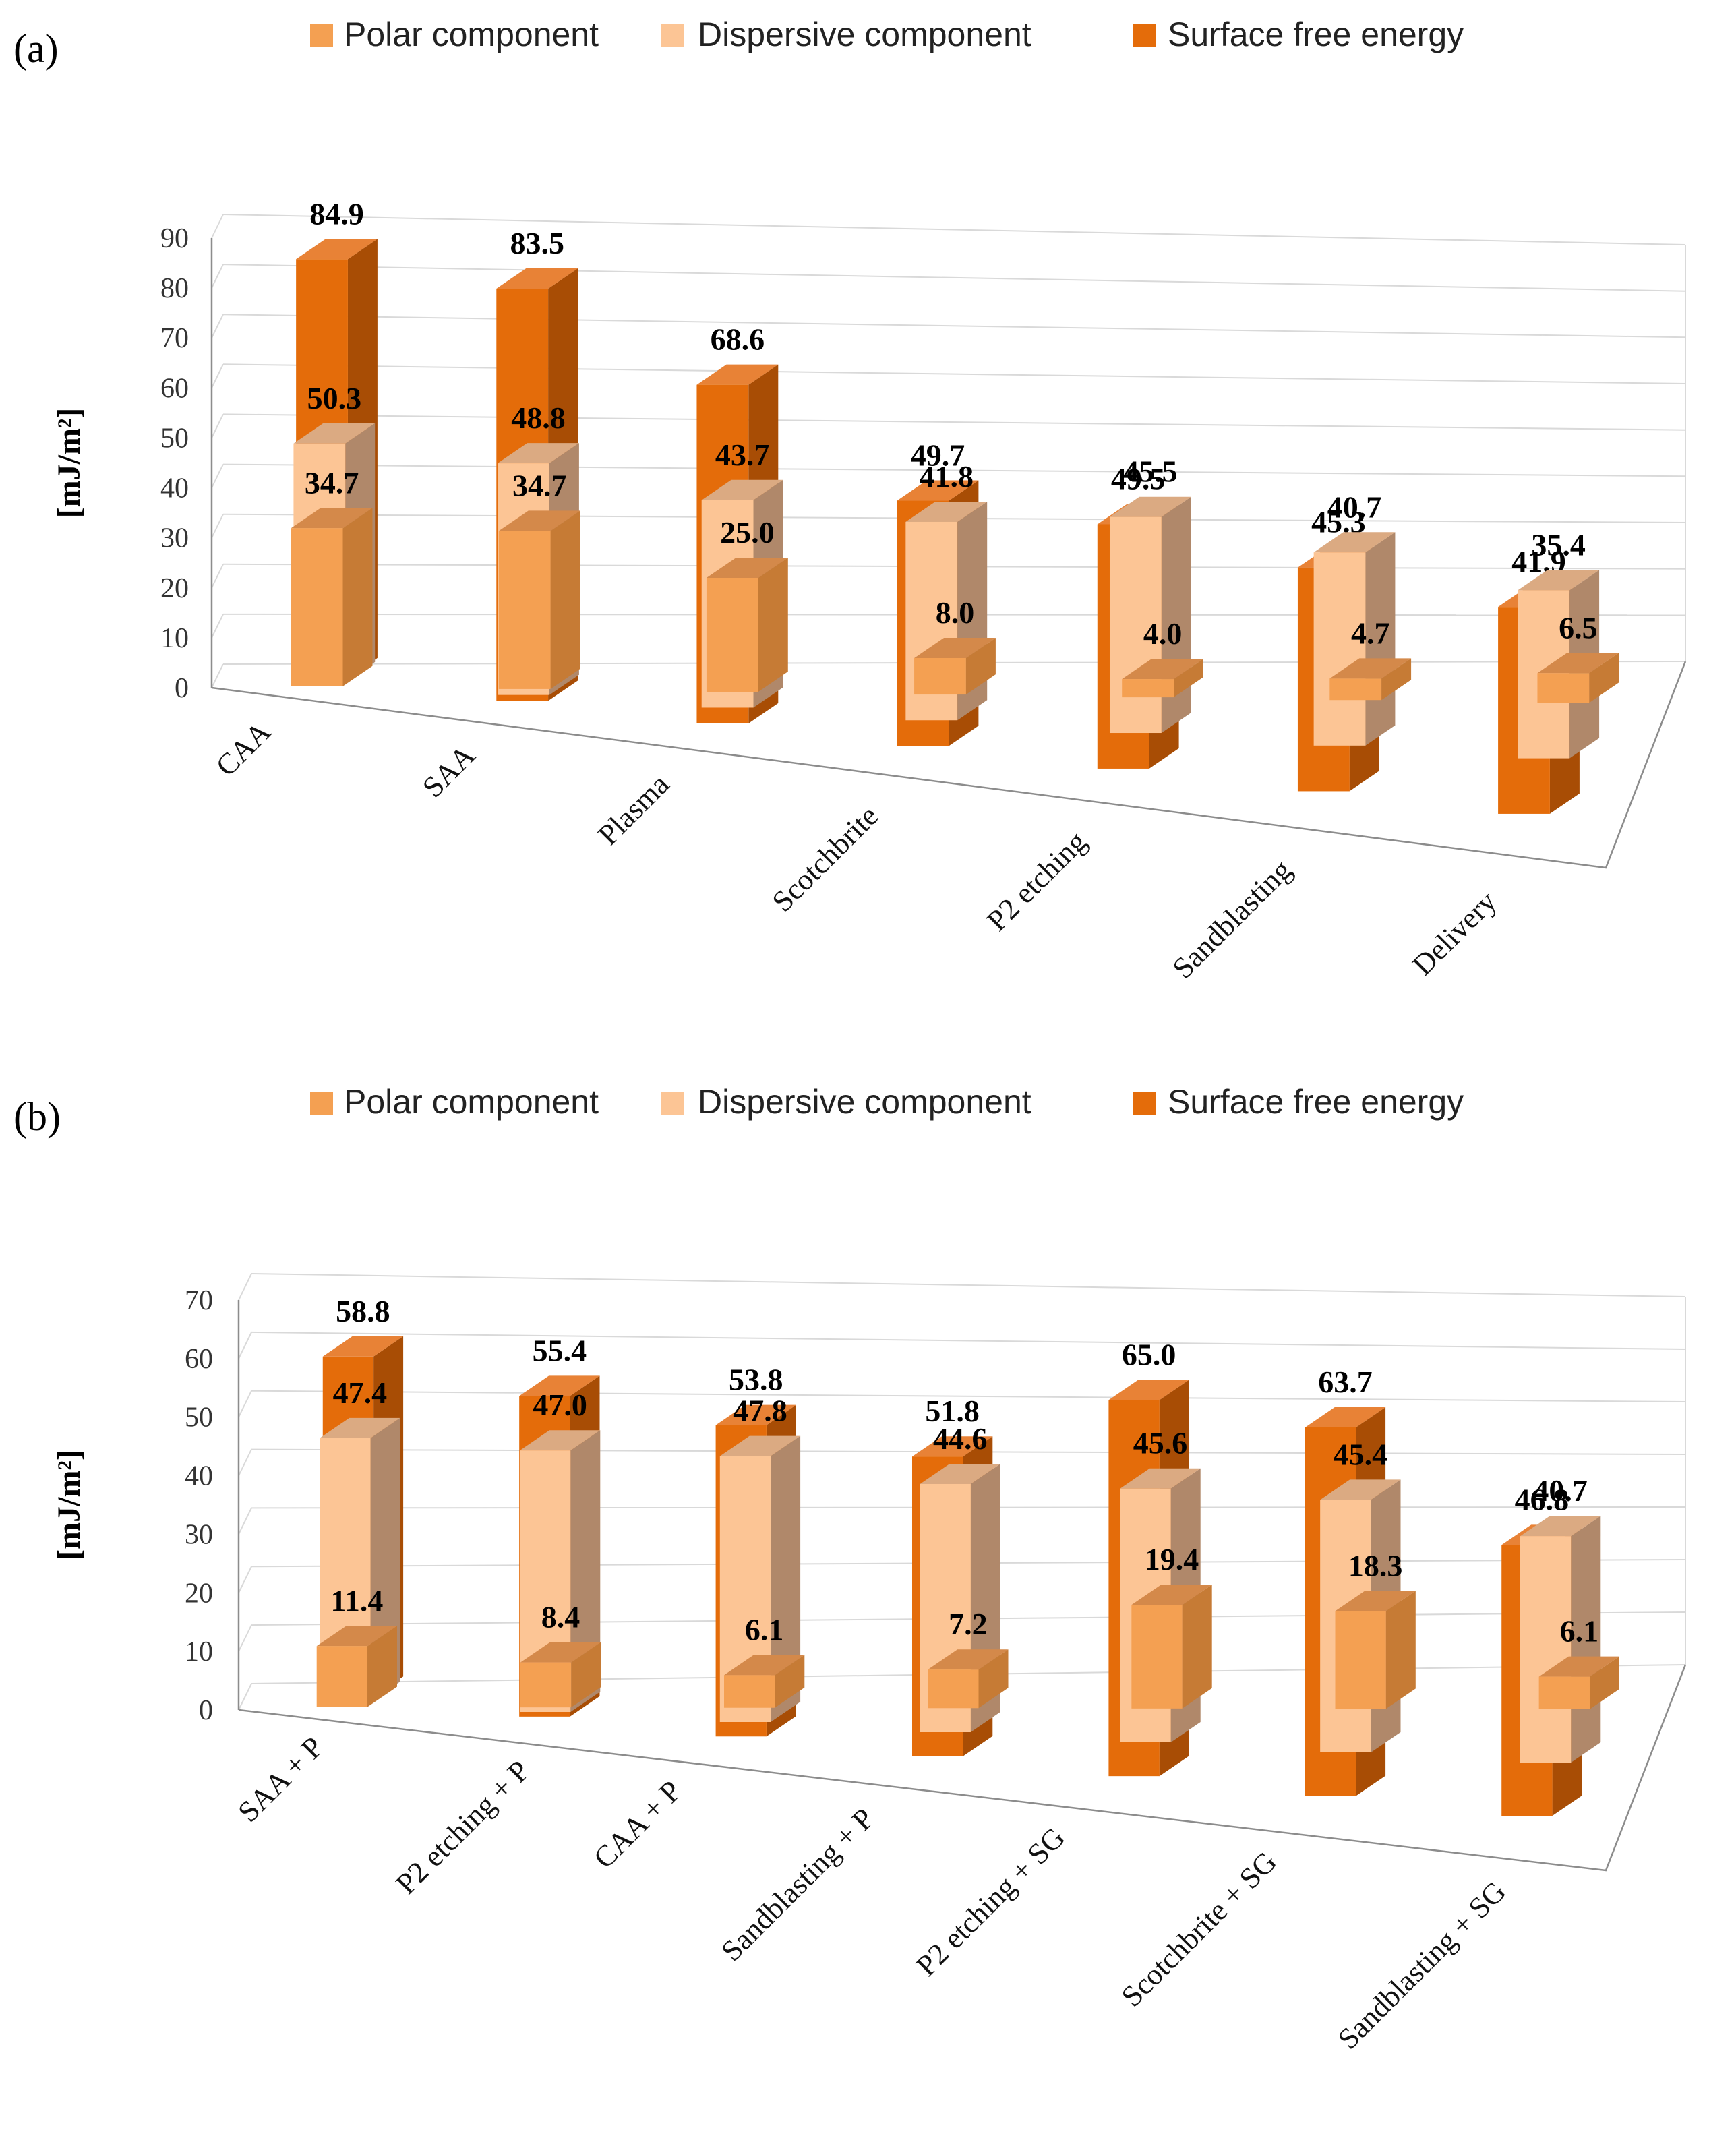  I want to click on data-label-polar: 6.1, so click(764, 1630).